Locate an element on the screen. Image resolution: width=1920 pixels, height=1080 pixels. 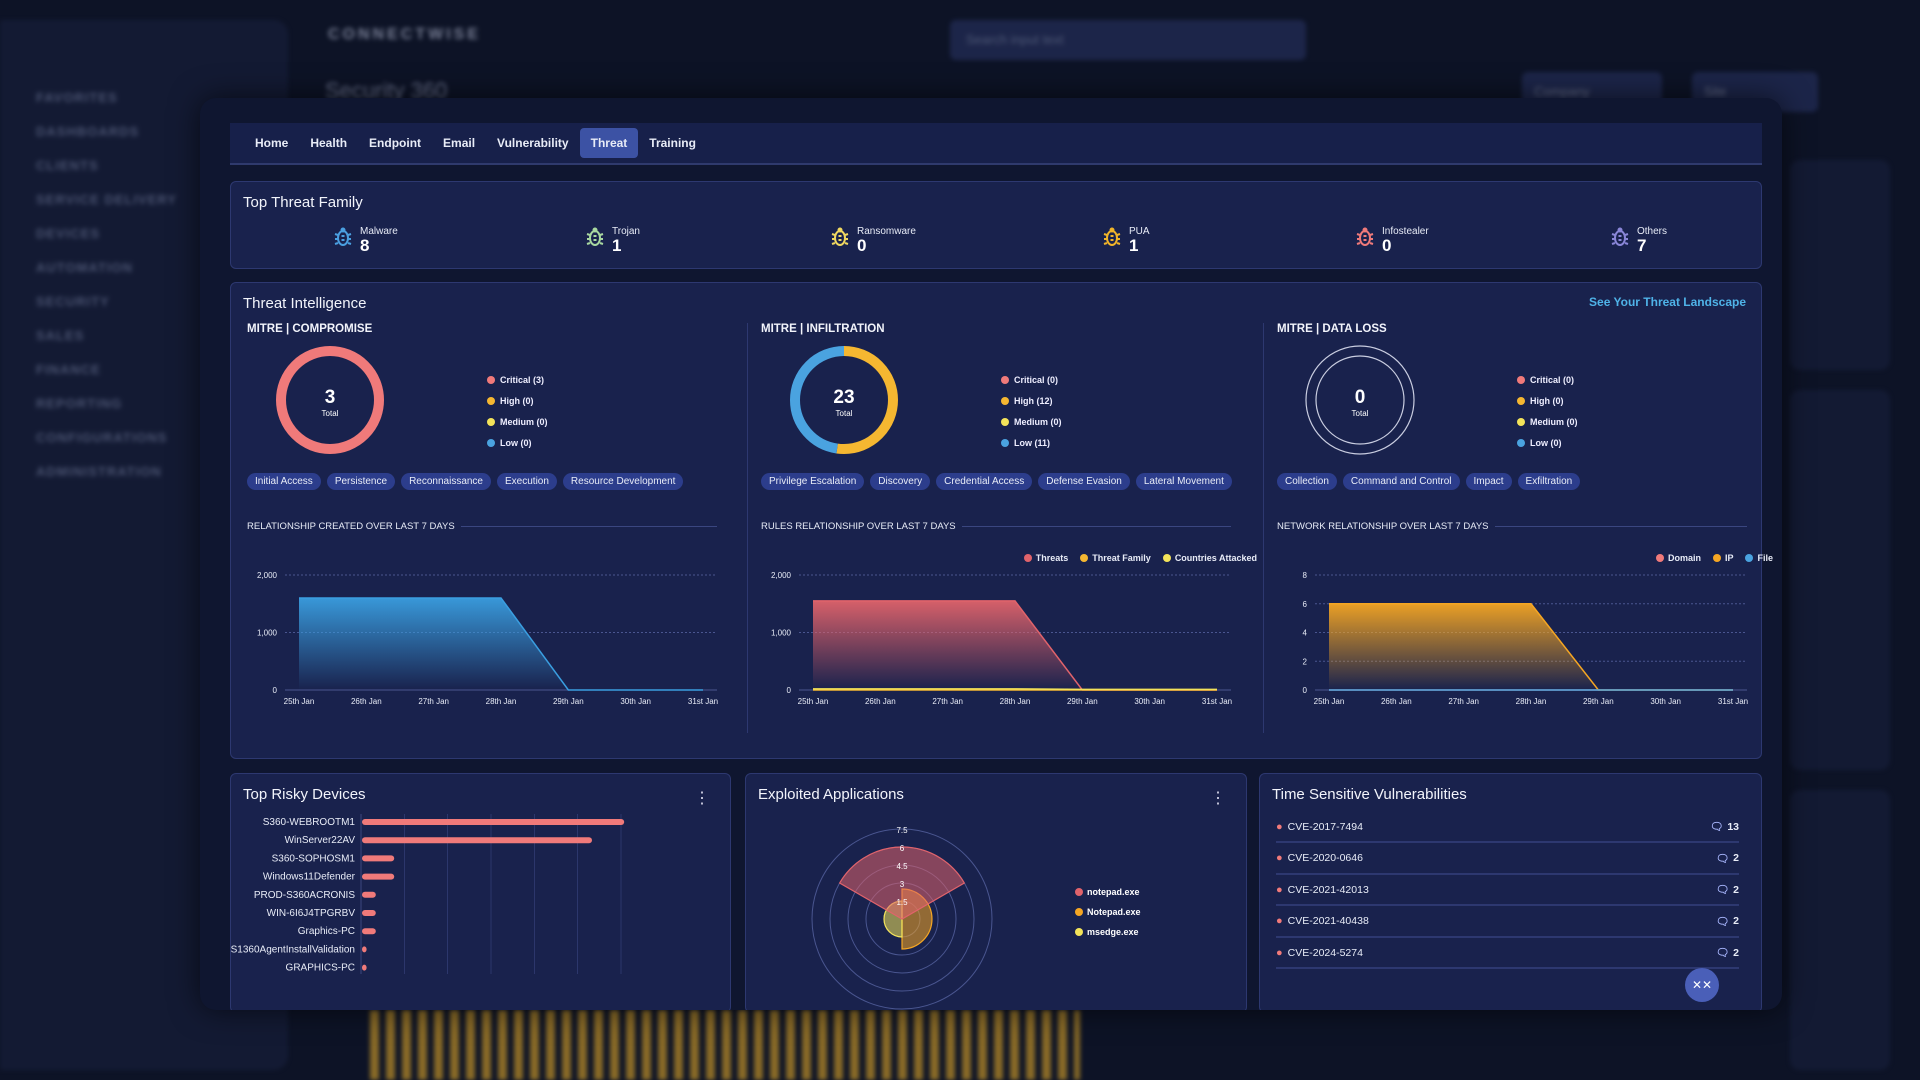
legend-label: Critical (0) is located at coordinates (1552, 379).